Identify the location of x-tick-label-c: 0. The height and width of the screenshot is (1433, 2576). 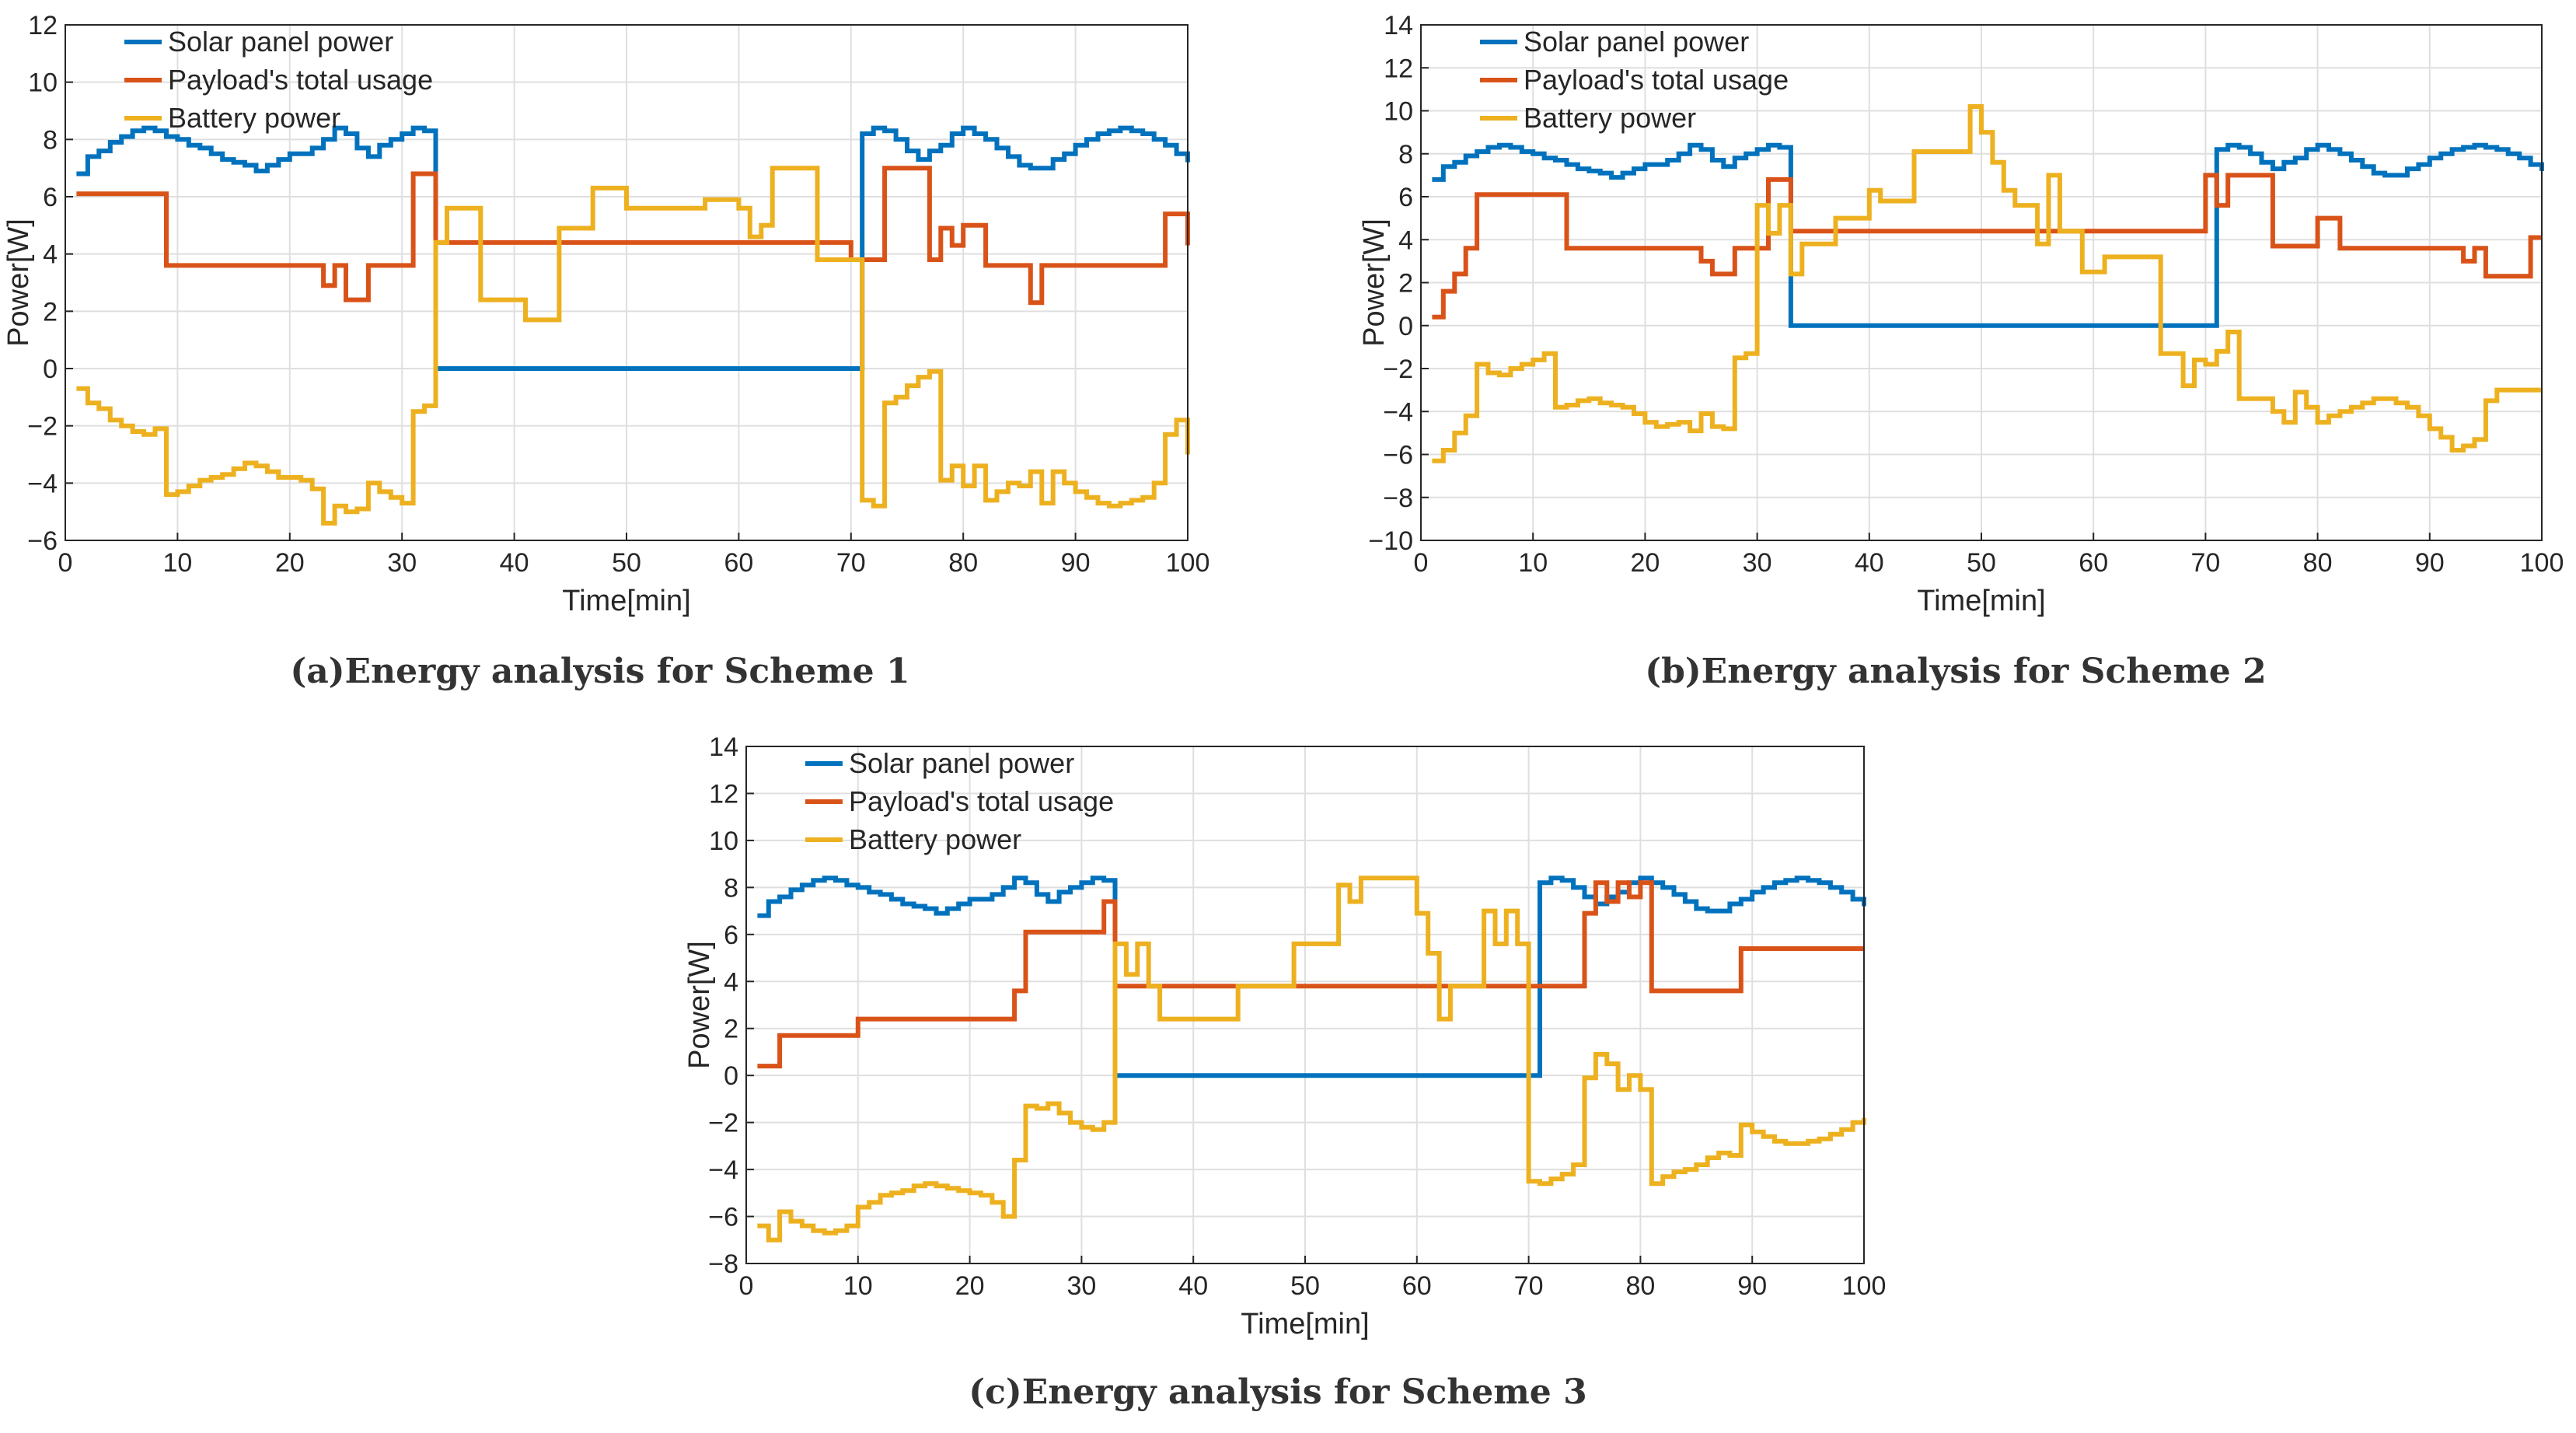
(747, 1286).